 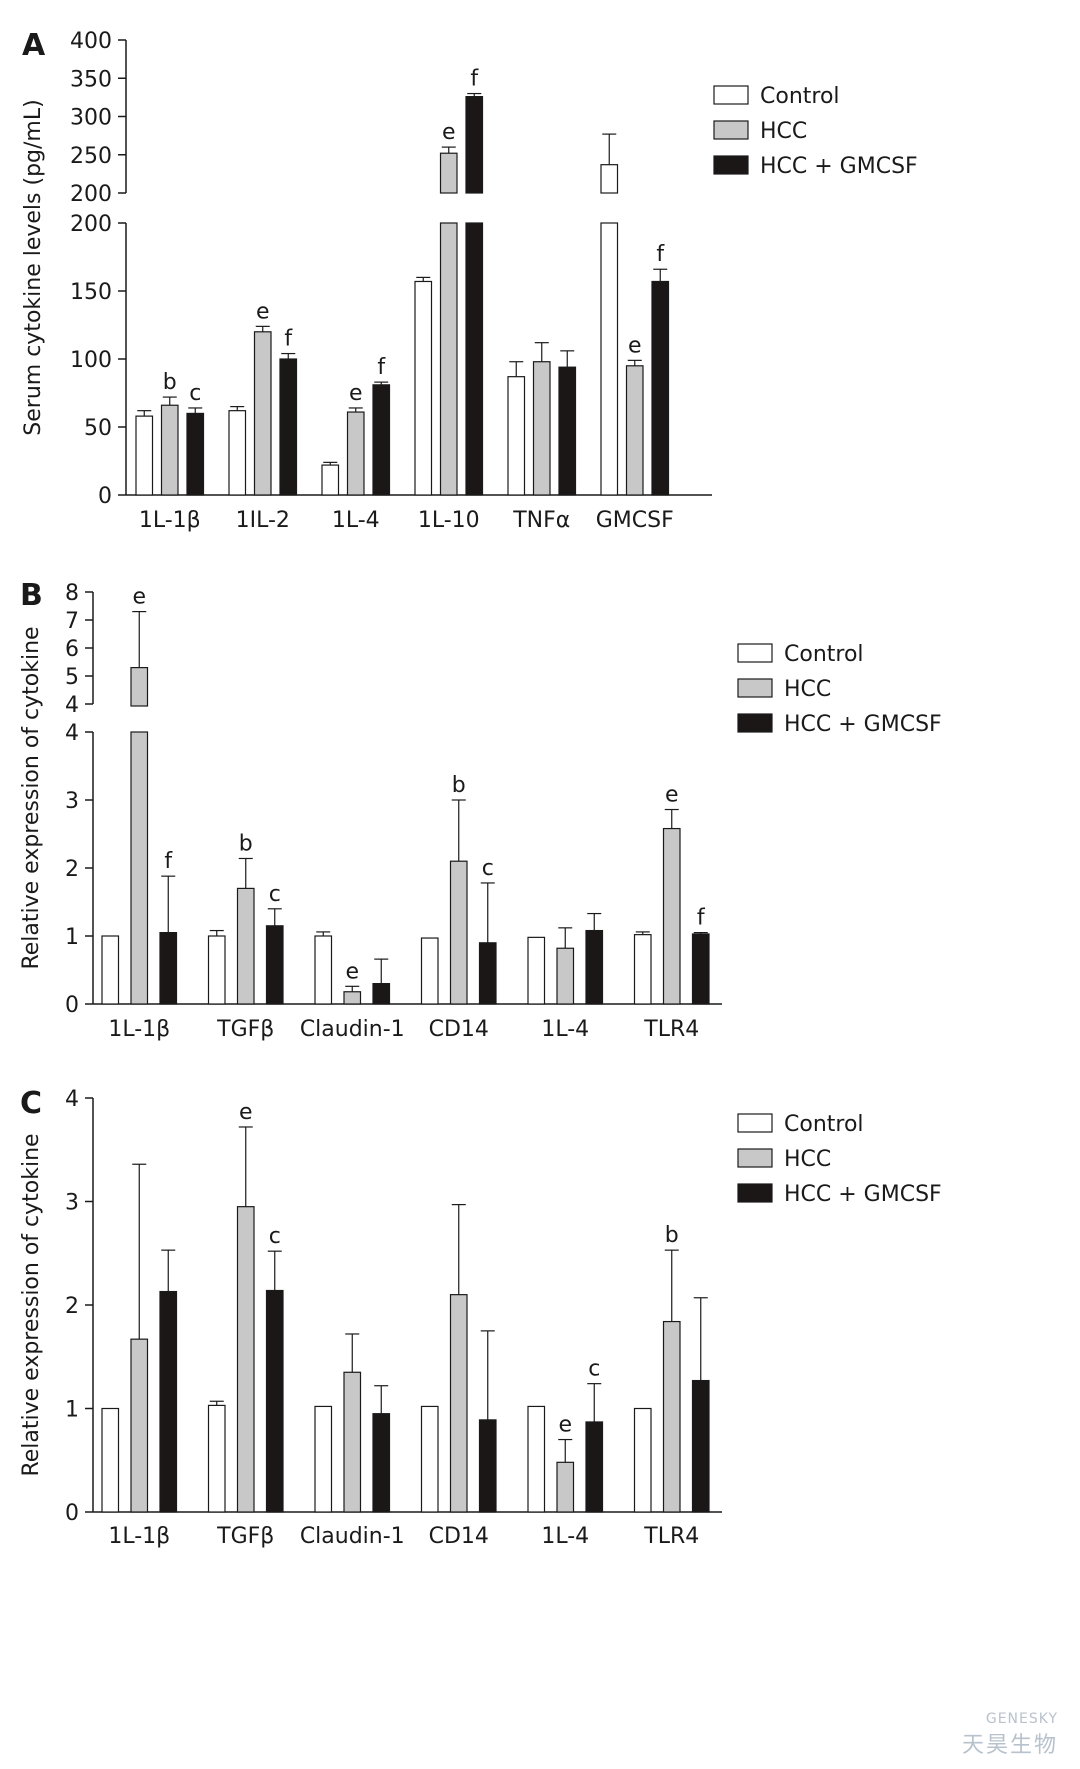 What do you see at coordinates (33, 267) in the screenshot?
I see `y-axis-label: Serum cytokine levels (pg/mL)` at bounding box center [33, 267].